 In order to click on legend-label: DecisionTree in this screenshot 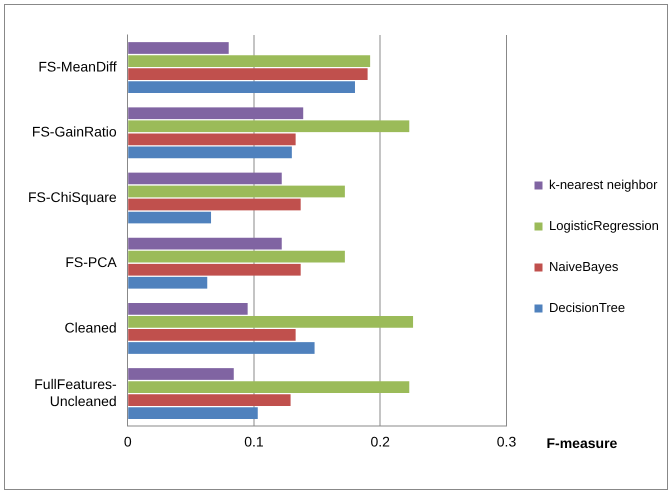, I will do `click(587, 308)`.